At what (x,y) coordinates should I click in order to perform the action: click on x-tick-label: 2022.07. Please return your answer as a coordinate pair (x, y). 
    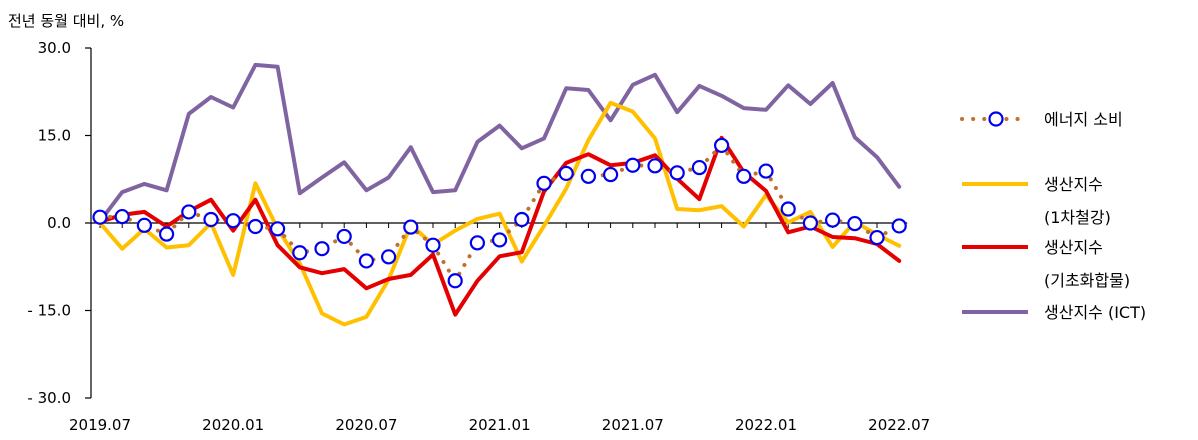
    Looking at the image, I should click on (899, 425).